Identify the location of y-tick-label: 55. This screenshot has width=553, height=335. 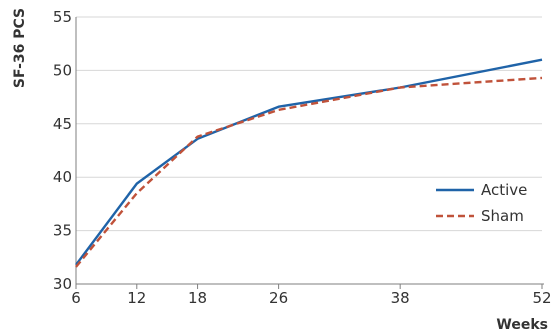
(62, 17).